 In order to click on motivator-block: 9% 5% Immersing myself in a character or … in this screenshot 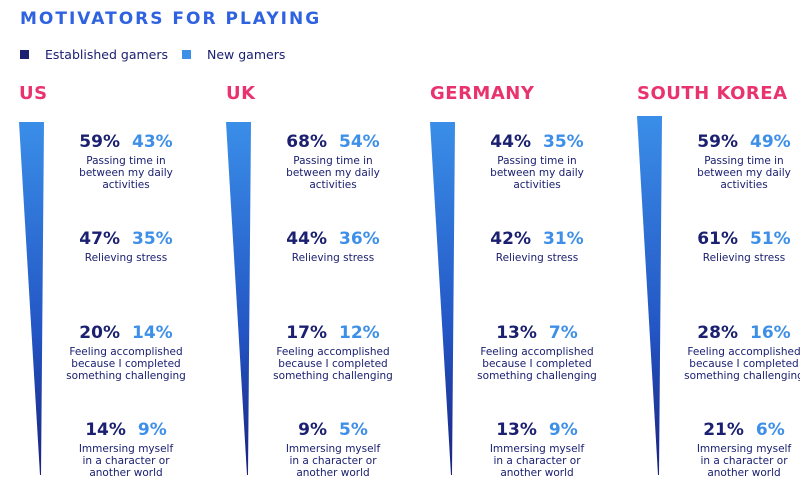, I will do `click(333, 449)`.